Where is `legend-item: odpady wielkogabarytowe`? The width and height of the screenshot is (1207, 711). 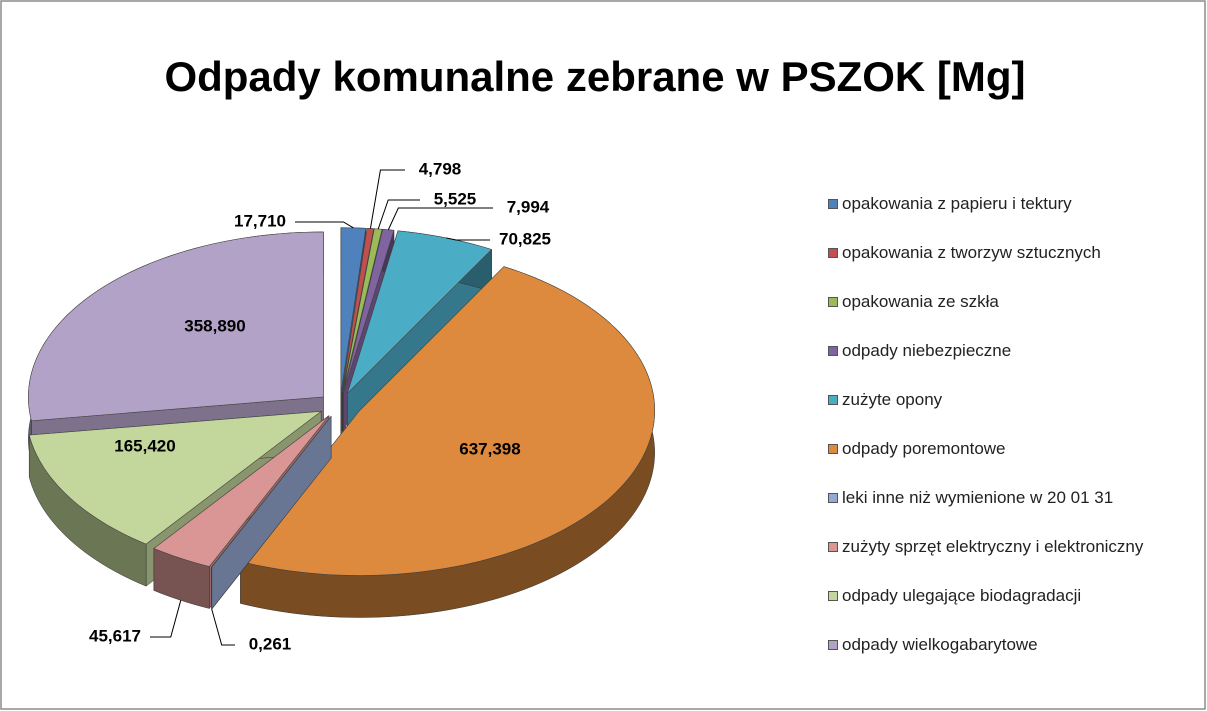
legend-item: odpady wielkogabarytowe is located at coordinates (998, 658).